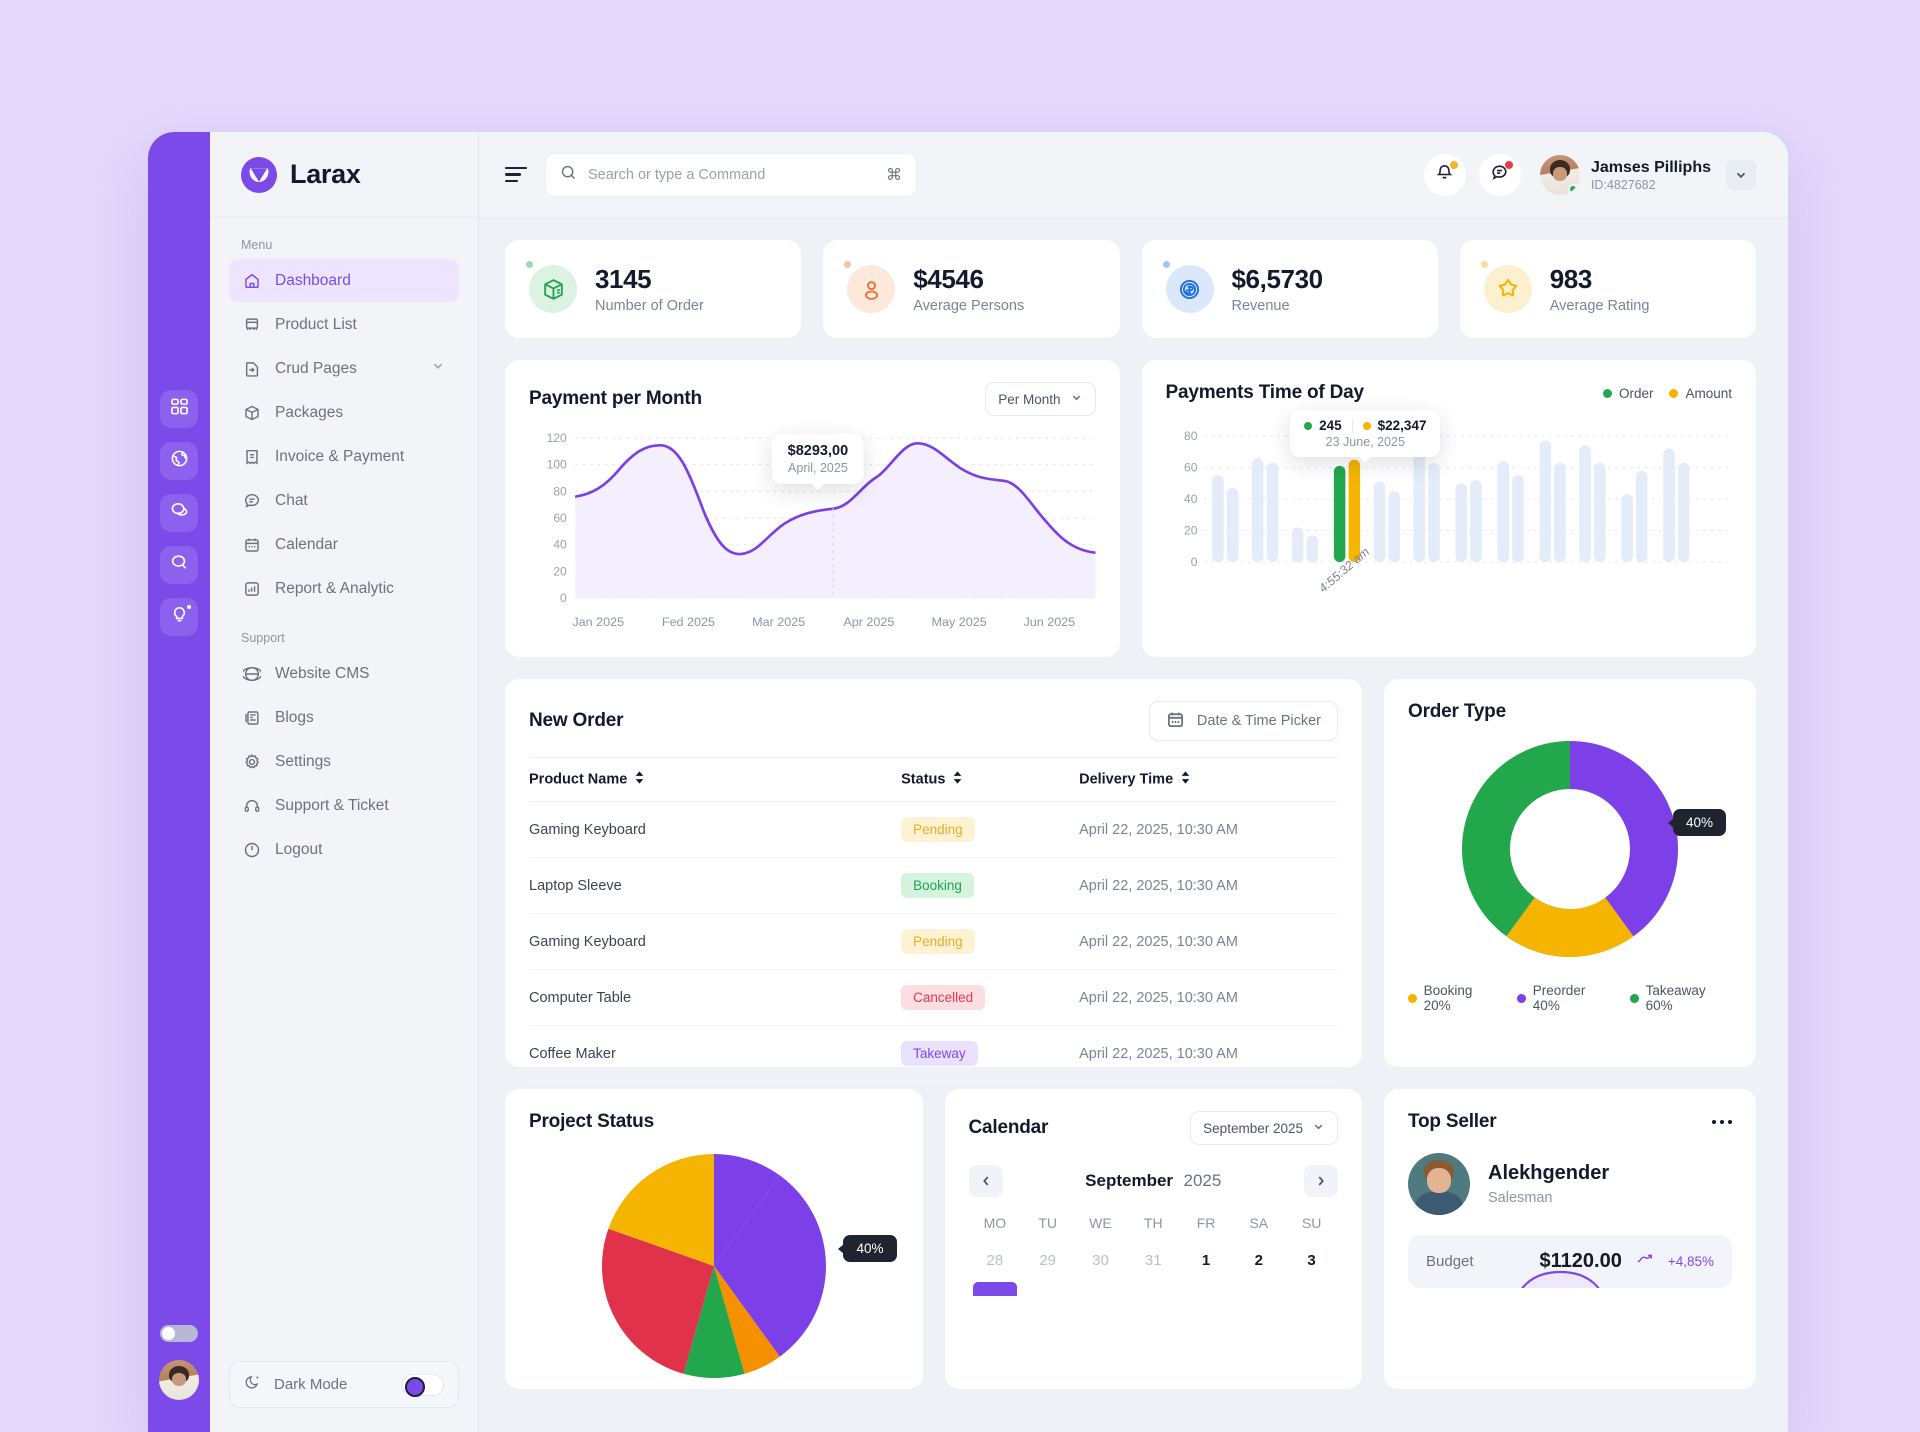 The width and height of the screenshot is (1920, 1432). I want to click on message-icon, so click(1499, 175).